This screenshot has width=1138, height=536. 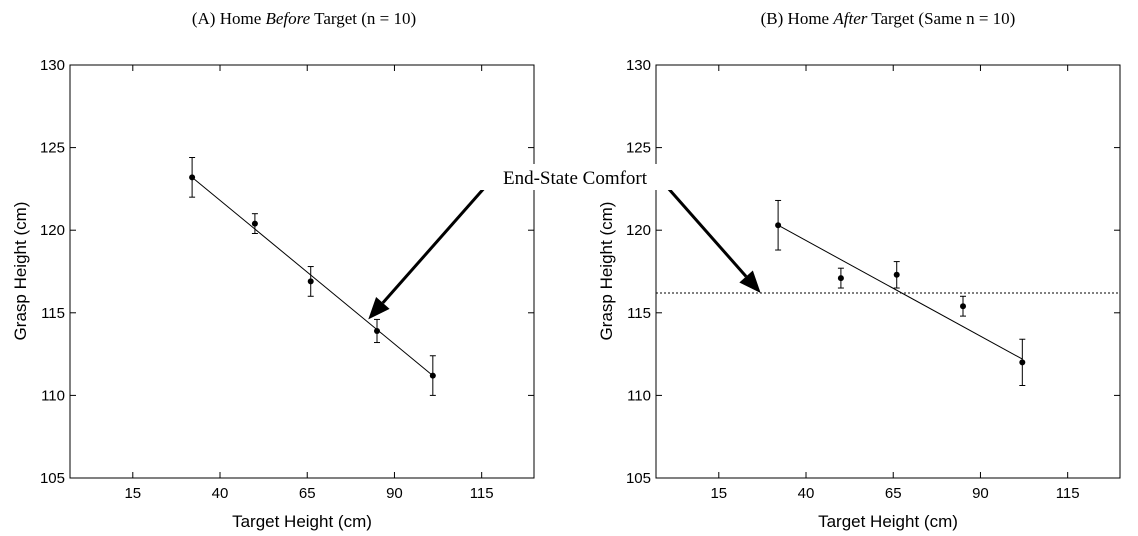 I want to click on annotation-label-background, so click(x=574, y=177).